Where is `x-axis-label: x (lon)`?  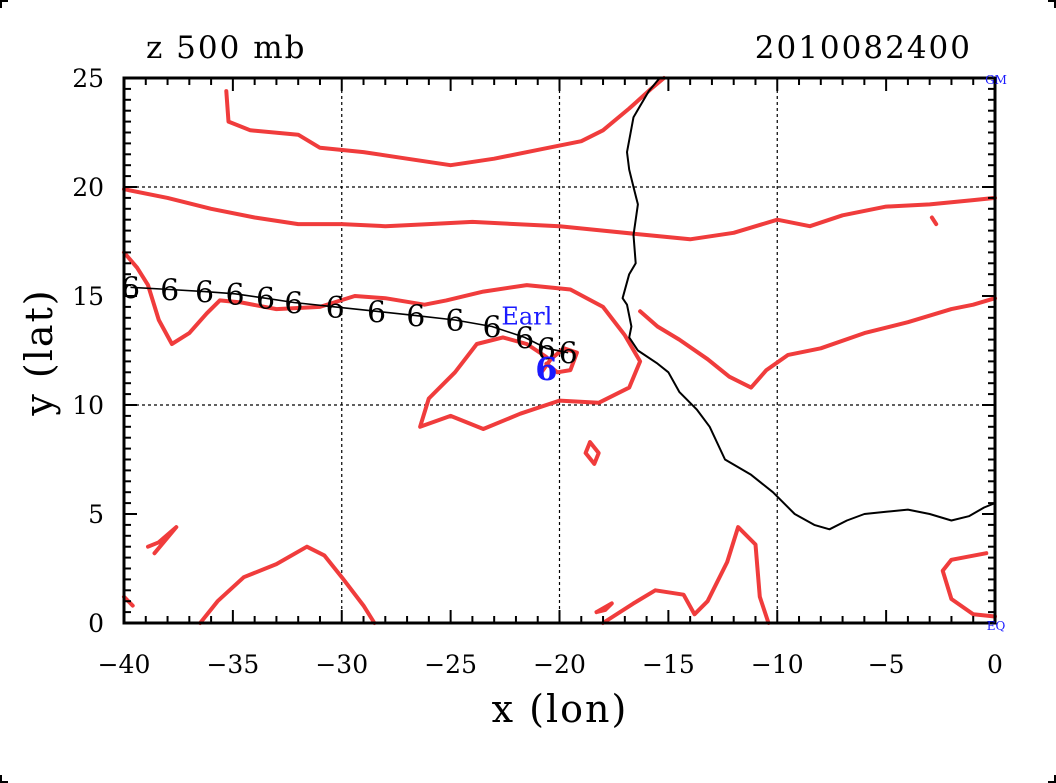
x-axis-label: x (lon) is located at coordinates (560, 709).